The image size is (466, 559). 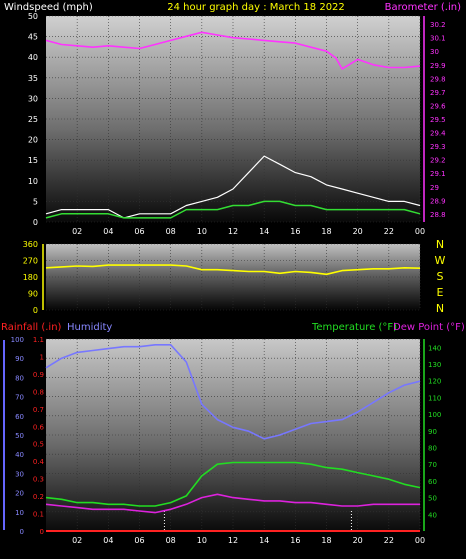 I want to click on windspeed-tick: 45, so click(x=33, y=37).